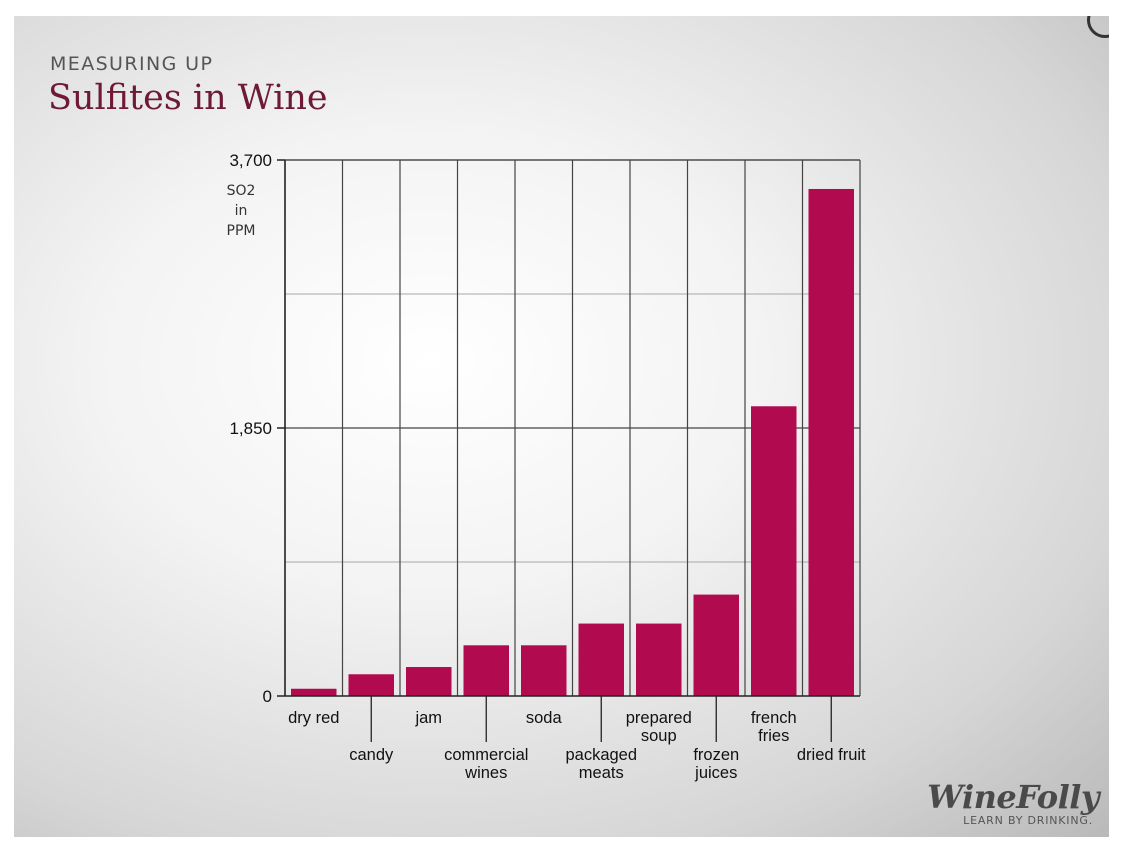 The height and width of the screenshot is (856, 1134). I want to click on y-axis-label-line-2: PPM, so click(241, 231).